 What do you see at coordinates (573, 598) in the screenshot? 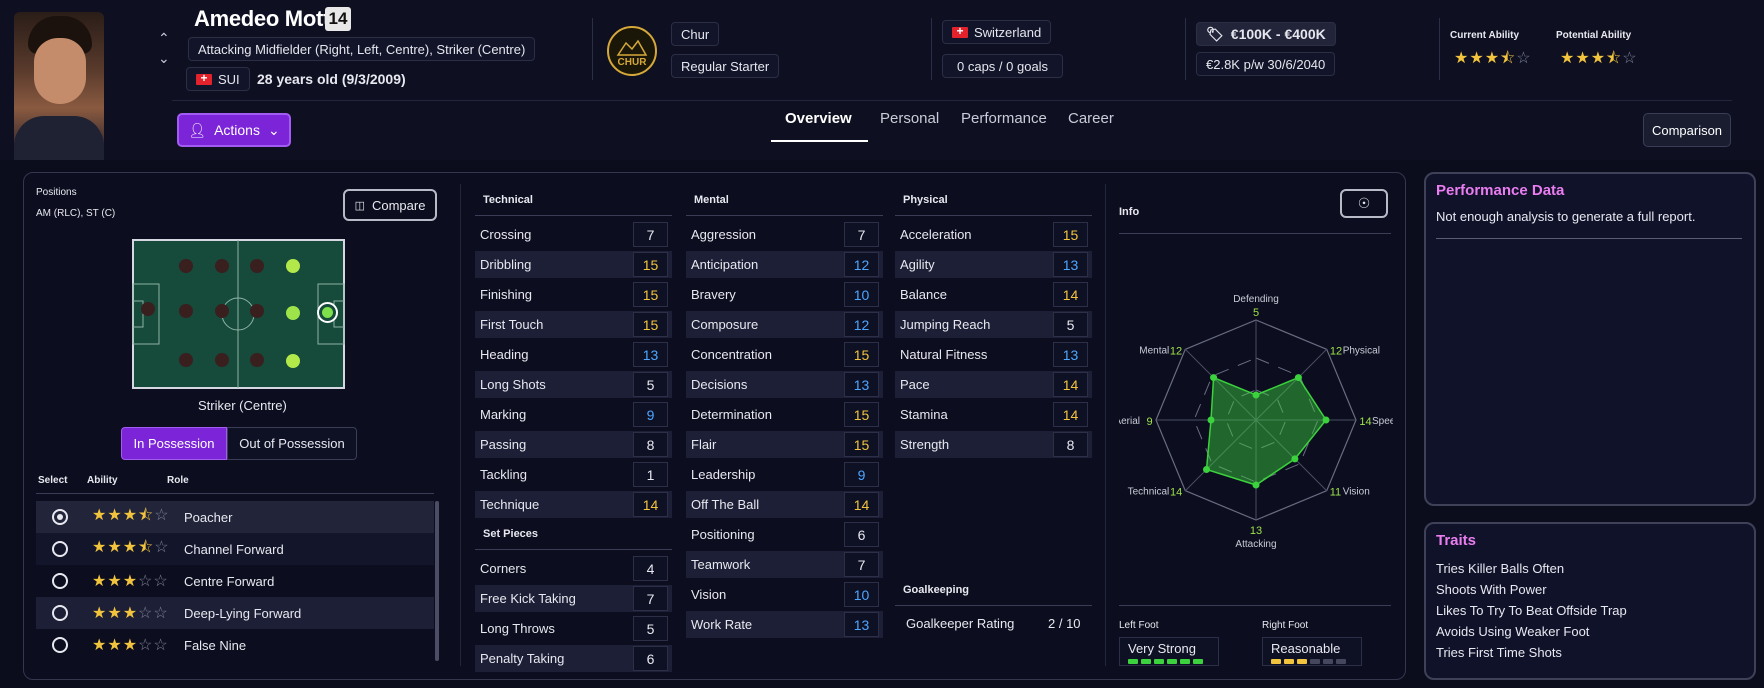
I see `attribute-row: Free Kick Taking 7` at bounding box center [573, 598].